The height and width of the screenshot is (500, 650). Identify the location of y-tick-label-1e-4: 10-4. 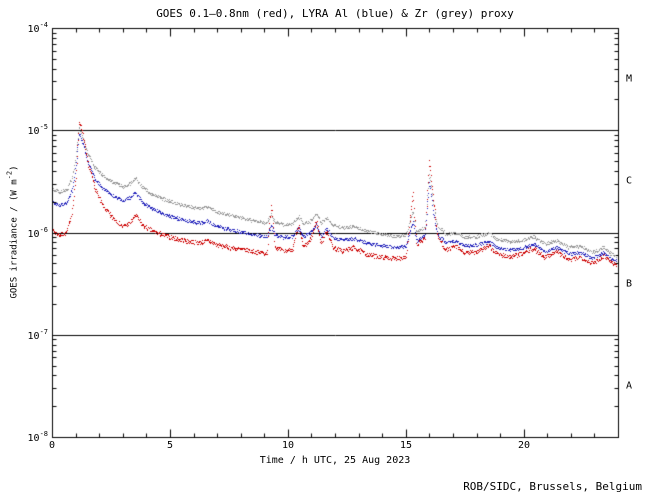
(27, 28).